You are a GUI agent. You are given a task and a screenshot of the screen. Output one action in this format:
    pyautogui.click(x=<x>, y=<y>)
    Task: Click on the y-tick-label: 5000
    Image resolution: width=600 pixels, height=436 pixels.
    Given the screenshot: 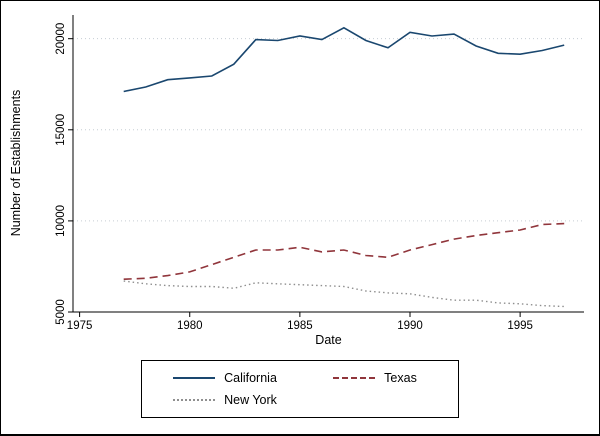 What is the action you would take?
    pyautogui.click(x=61, y=312)
    